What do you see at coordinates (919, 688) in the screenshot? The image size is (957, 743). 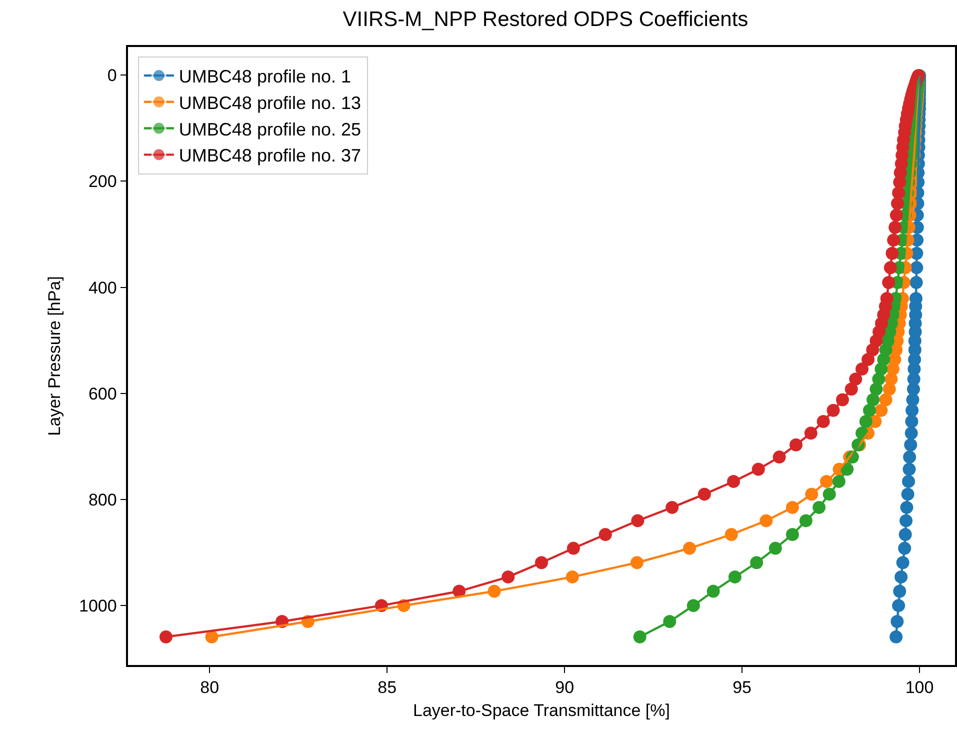 I see `x-tick-label: 100` at bounding box center [919, 688].